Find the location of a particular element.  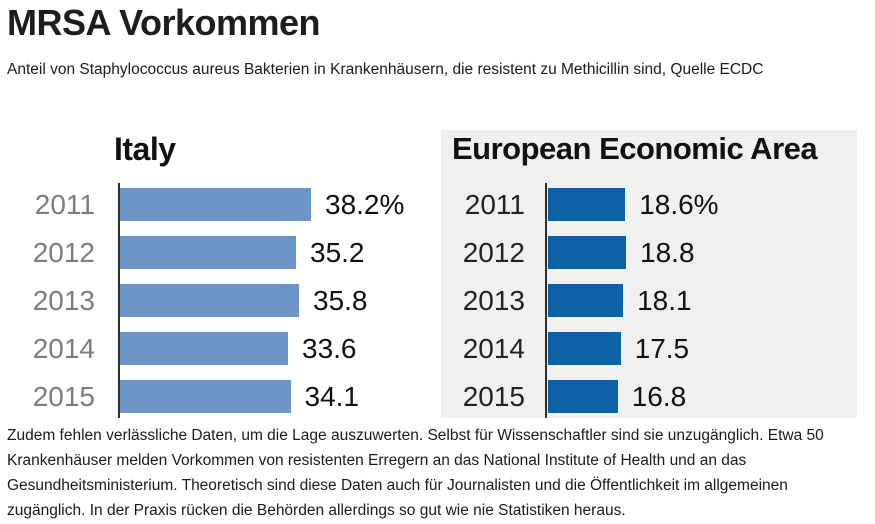

page-title: MRSA Vorkommen is located at coordinates (164, 22).